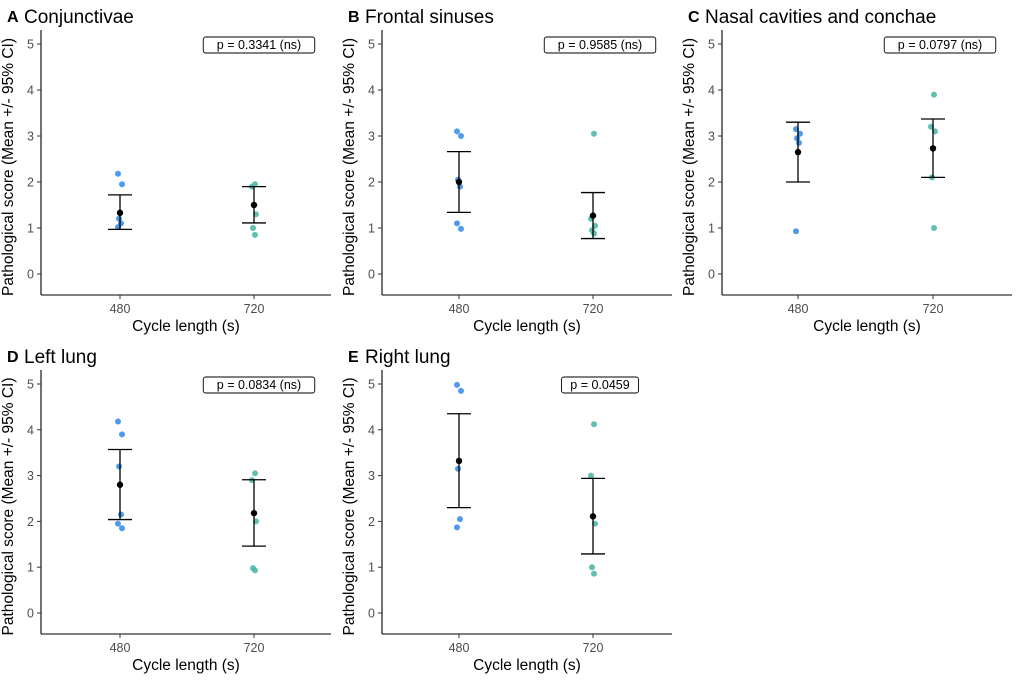 Image resolution: width=1021 pixels, height=680 pixels. I want to click on p-value-label: p = 0.0459, so click(599, 385).